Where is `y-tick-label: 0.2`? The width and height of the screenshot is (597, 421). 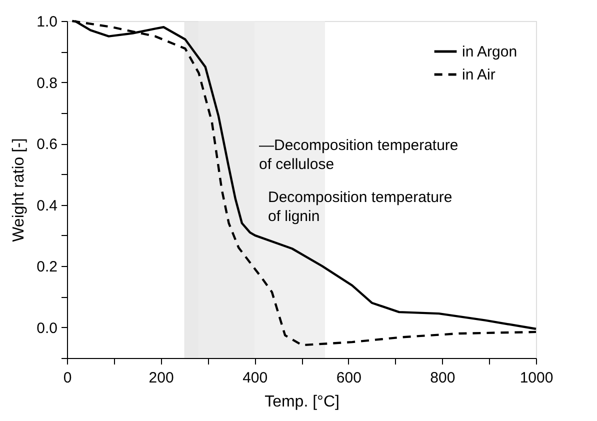 y-tick-label: 0.2 is located at coordinates (47, 267).